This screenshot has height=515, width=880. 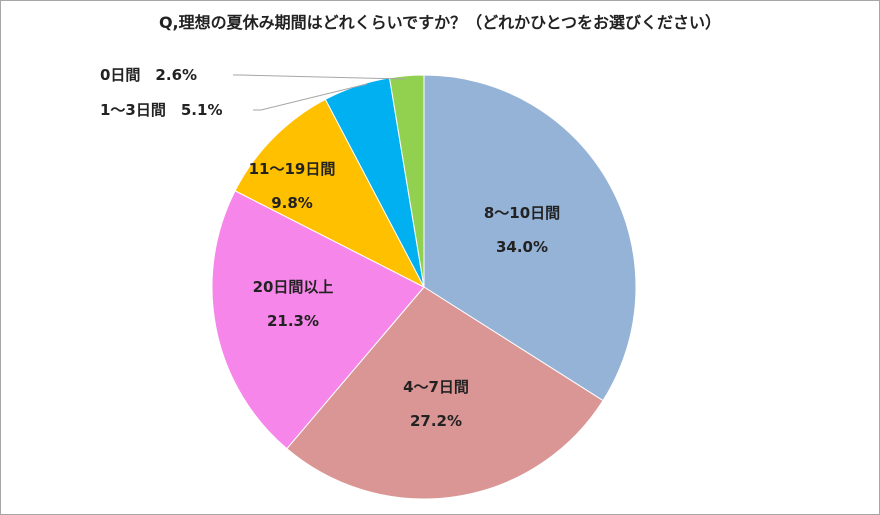 What do you see at coordinates (522, 213) in the screenshot?
I see `slice-label: 8〜10日間` at bounding box center [522, 213].